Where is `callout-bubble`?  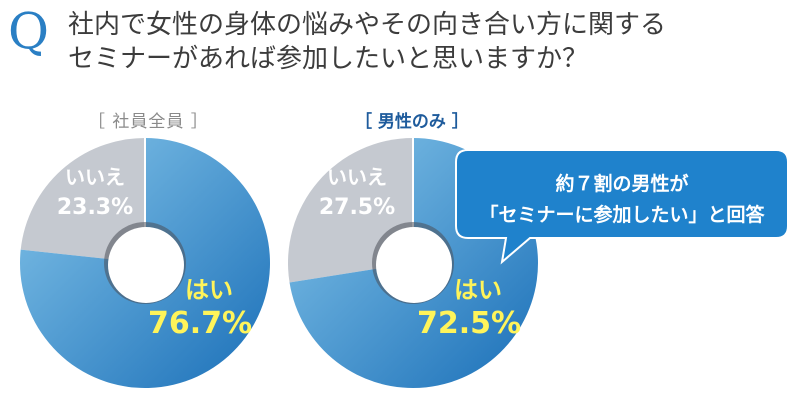
callout-bubble is located at coordinates (622, 207).